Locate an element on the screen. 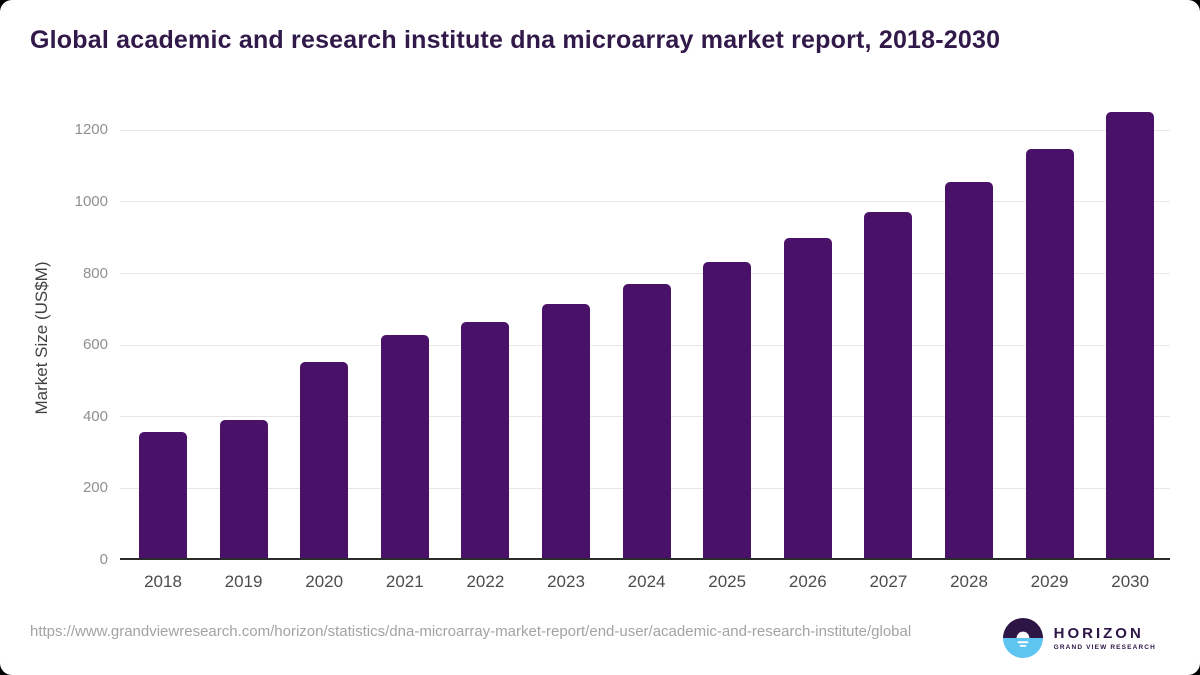 The image size is (1200, 675). x-tick-label-2028: 2028 is located at coordinates (969, 581).